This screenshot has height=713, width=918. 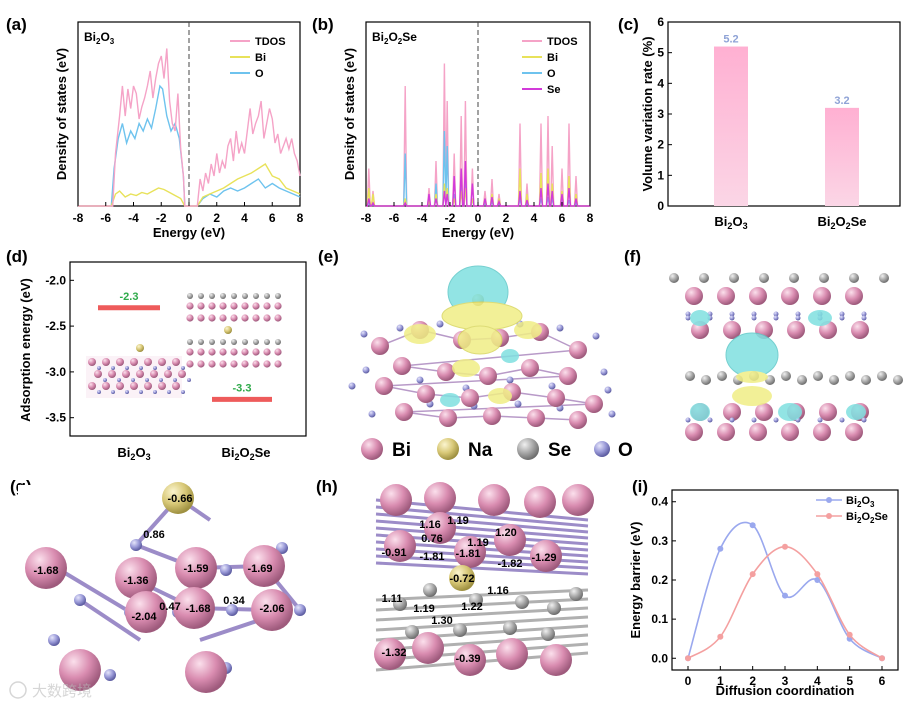 What do you see at coordinates (478, 183) in the screenshot?
I see `dos-line-se` at bounding box center [478, 183].